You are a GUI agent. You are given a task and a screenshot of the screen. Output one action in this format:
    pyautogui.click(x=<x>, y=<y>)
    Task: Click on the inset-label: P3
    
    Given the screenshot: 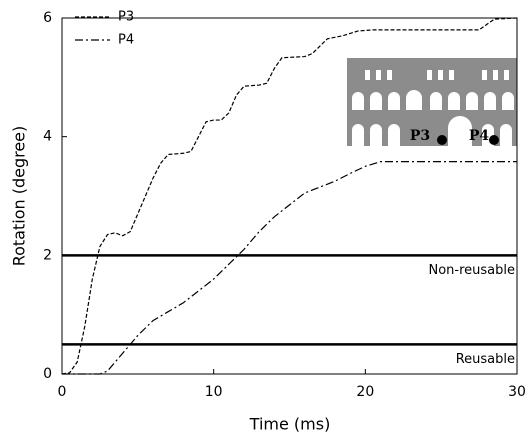 What is the action you would take?
    pyautogui.click(x=420, y=136)
    